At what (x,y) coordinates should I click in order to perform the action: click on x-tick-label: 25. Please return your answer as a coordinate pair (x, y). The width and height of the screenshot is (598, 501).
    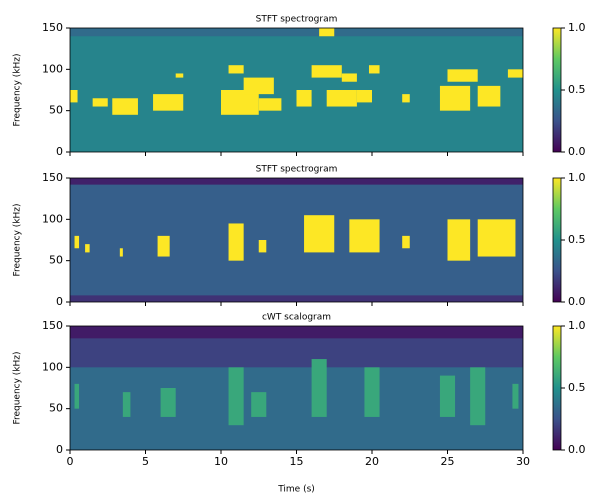
    Looking at the image, I should click on (448, 461).